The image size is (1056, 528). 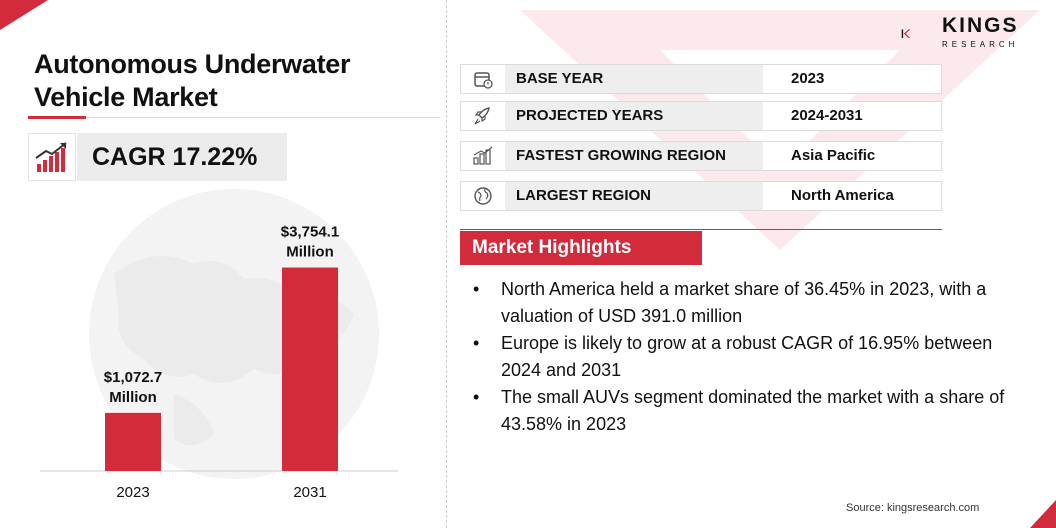 What do you see at coordinates (483, 79) in the screenshot?
I see `calendar-icon` at bounding box center [483, 79].